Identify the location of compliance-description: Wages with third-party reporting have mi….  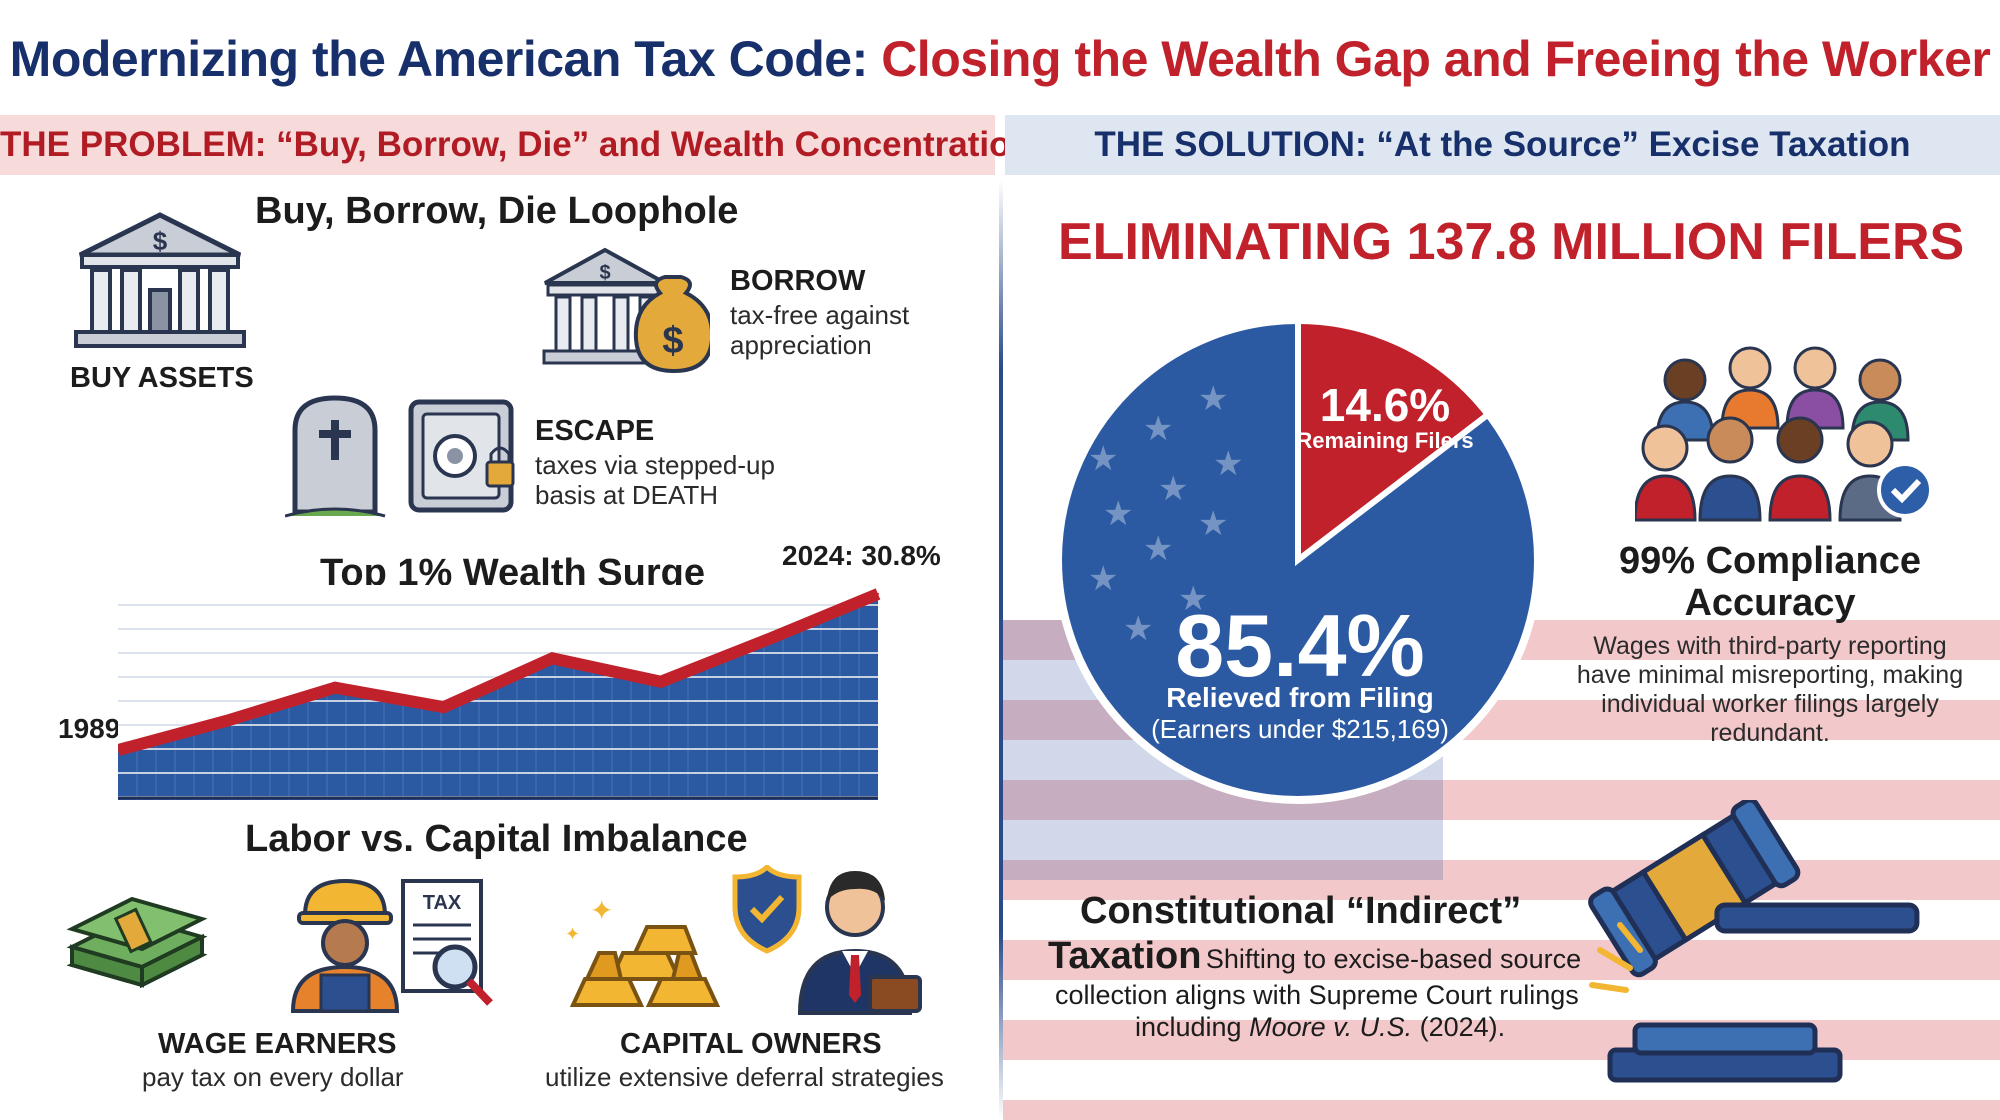
(1770, 689).